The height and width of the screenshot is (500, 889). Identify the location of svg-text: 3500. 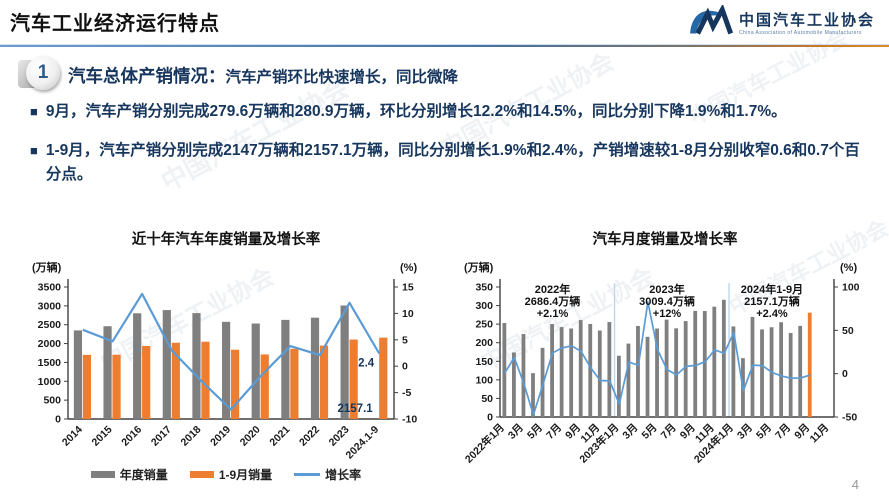
(50, 288).